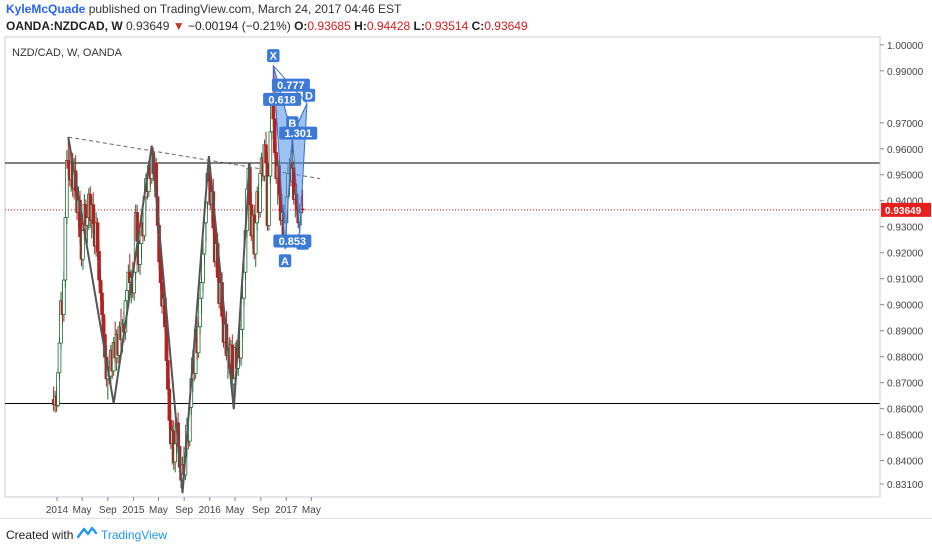 Image resolution: width=932 pixels, height=551 pixels. I want to click on harmonic-point-a-label: A, so click(285, 262).